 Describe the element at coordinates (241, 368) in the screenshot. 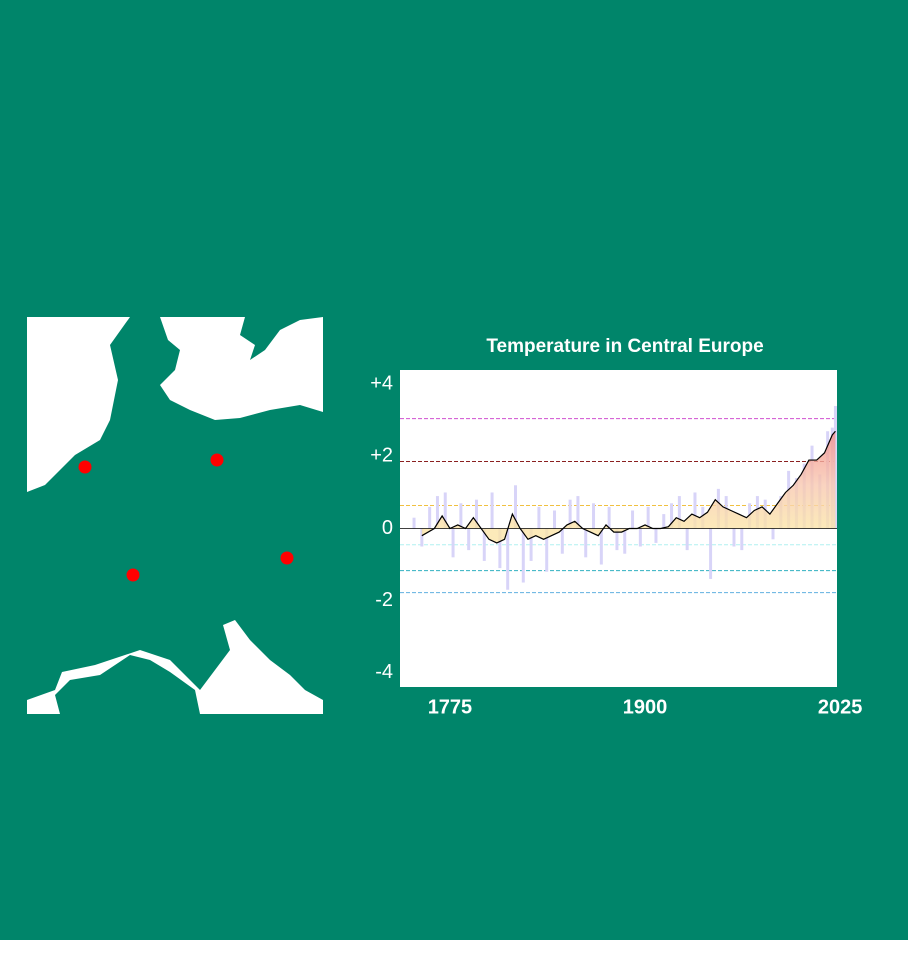

I see `baltic-sea` at that location.